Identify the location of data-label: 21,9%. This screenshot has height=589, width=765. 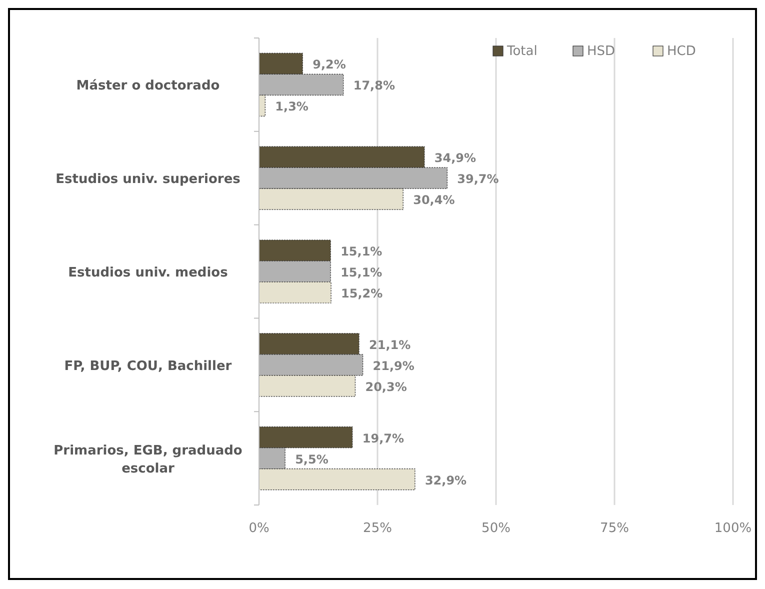
(393, 365).